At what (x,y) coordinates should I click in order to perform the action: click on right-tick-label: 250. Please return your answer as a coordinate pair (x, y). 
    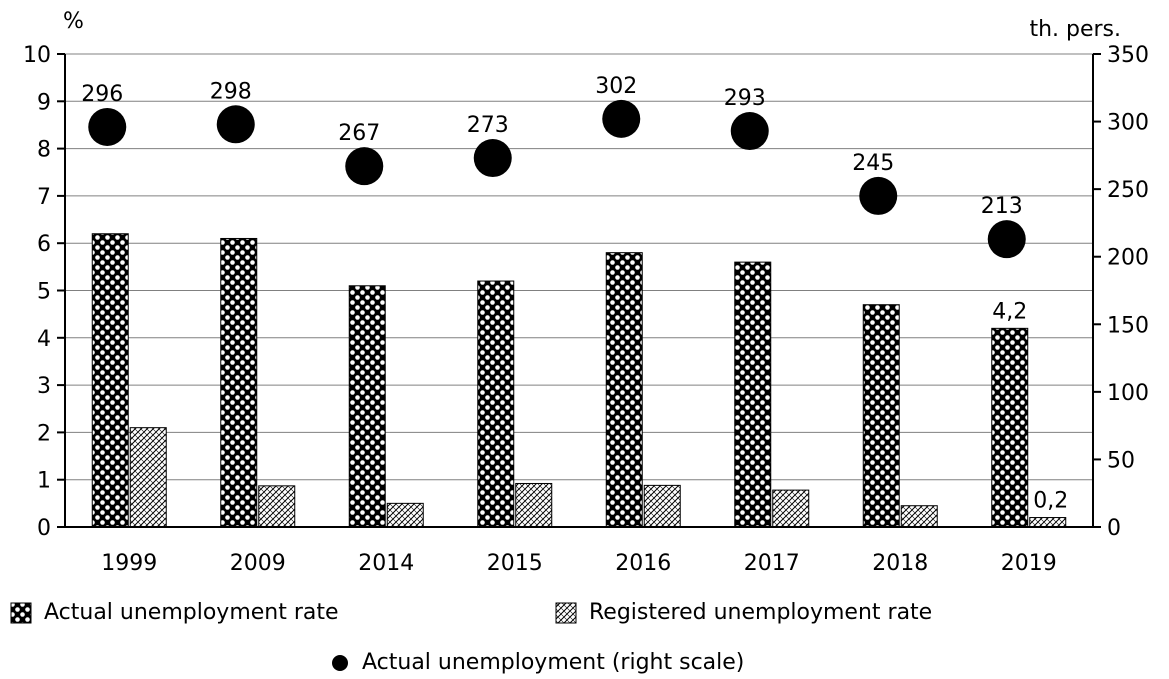
    Looking at the image, I should click on (1128, 190).